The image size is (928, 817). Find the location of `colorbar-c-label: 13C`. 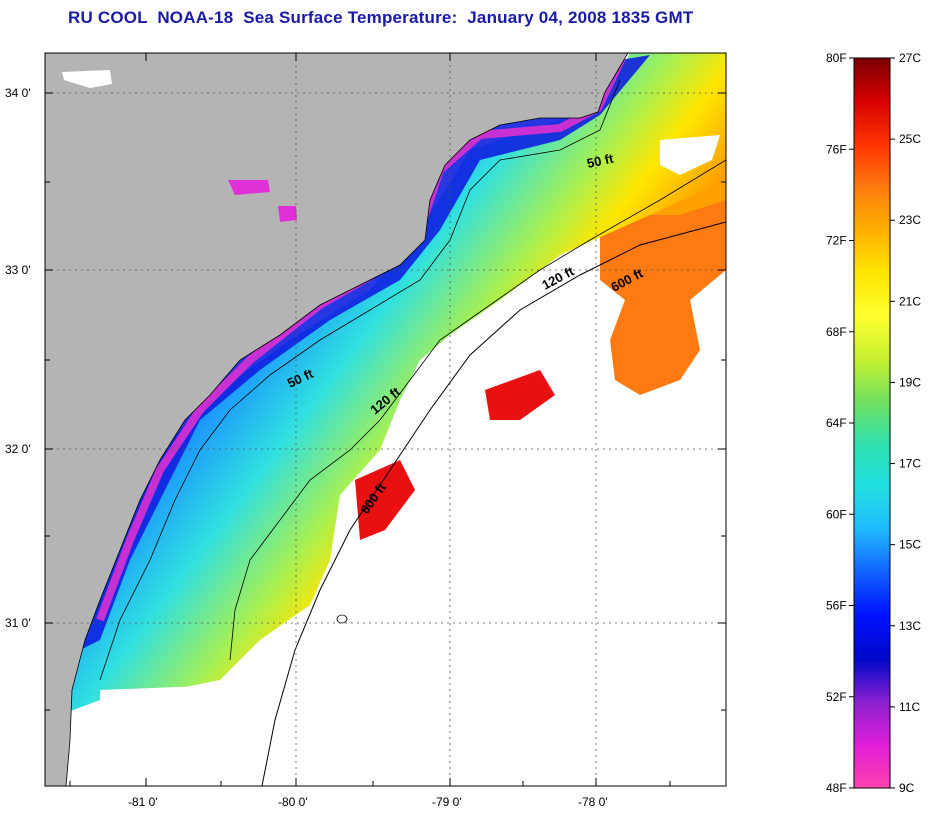

colorbar-c-label: 13C is located at coordinates (910, 626).